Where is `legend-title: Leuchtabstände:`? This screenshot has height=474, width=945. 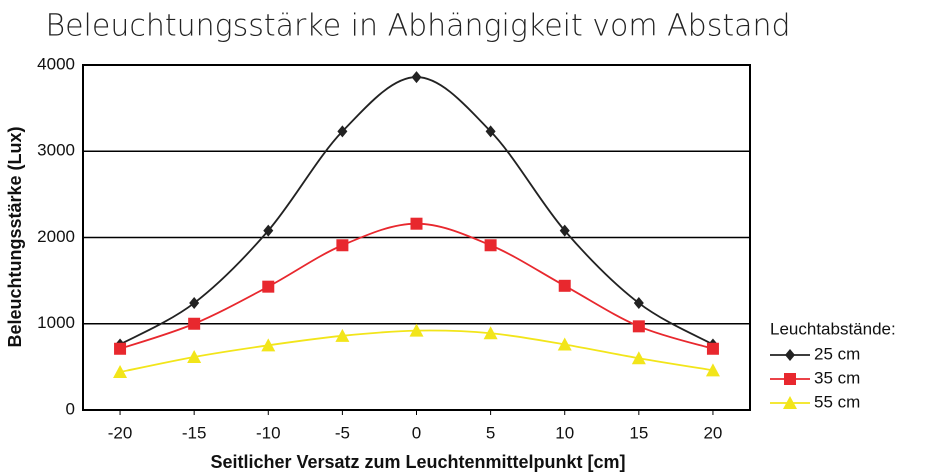
legend-title: Leuchtabstände: is located at coordinates (833, 328).